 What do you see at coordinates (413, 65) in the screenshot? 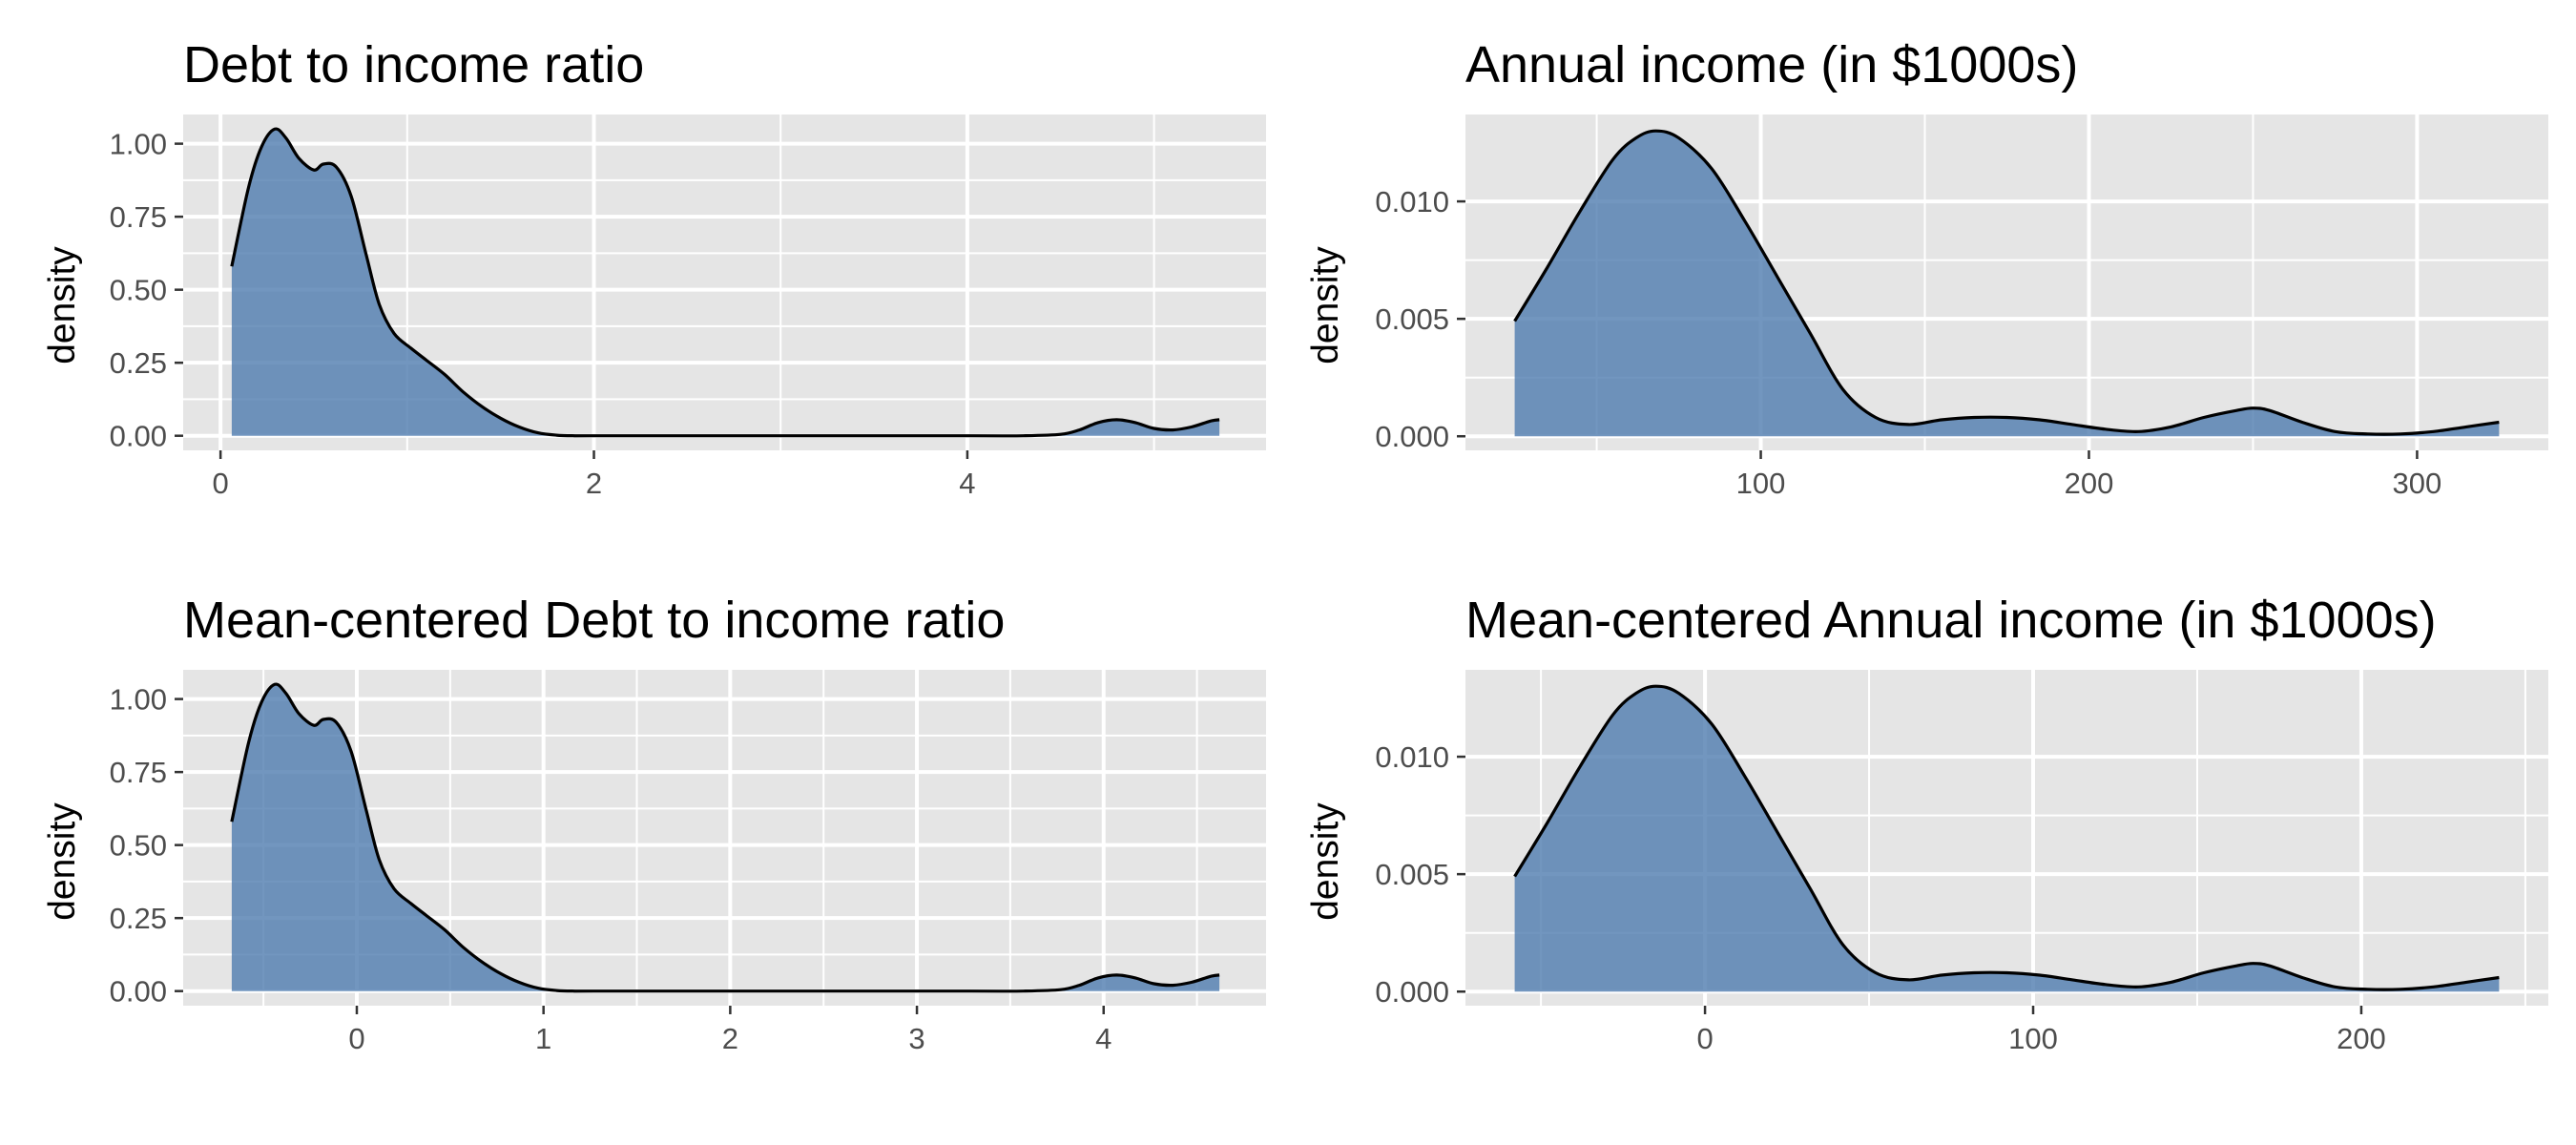
I see `panel-title: Debt to income ratio` at bounding box center [413, 65].